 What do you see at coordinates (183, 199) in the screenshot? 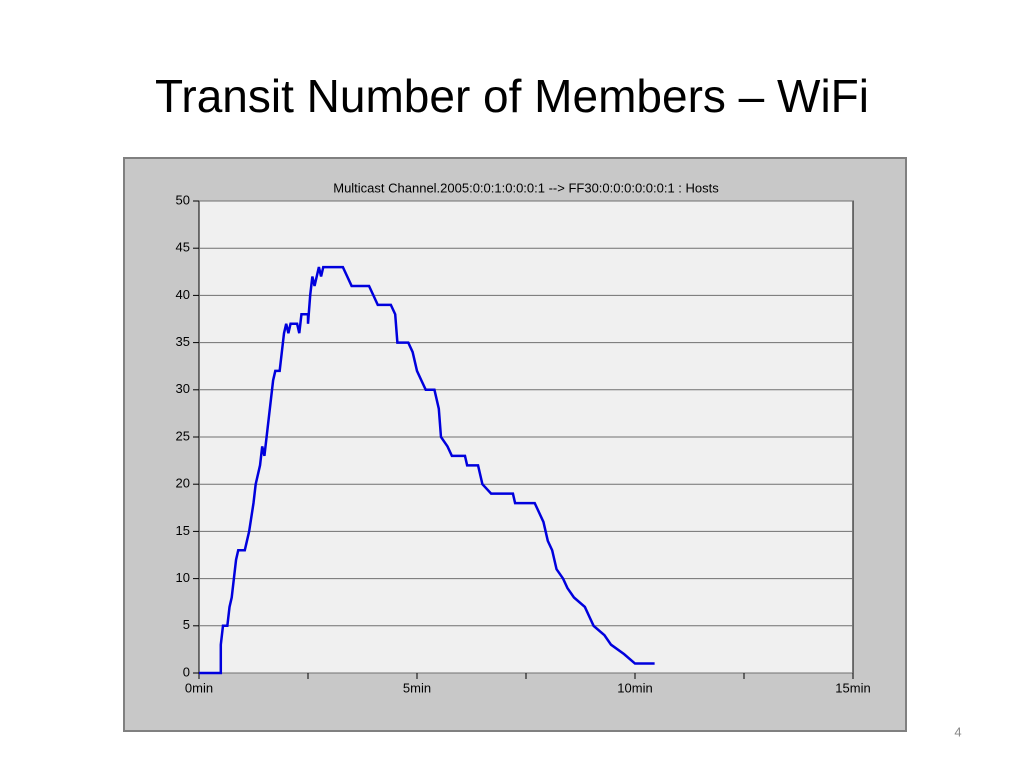
I see `y-tick-label: 50` at bounding box center [183, 199].